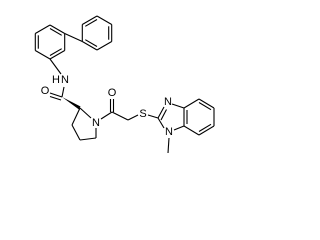 The height and width of the screenshot is (240, 320). Describe the element at coordinates (56, 80) in the screenshot. I see `atom-label: H` at that location.